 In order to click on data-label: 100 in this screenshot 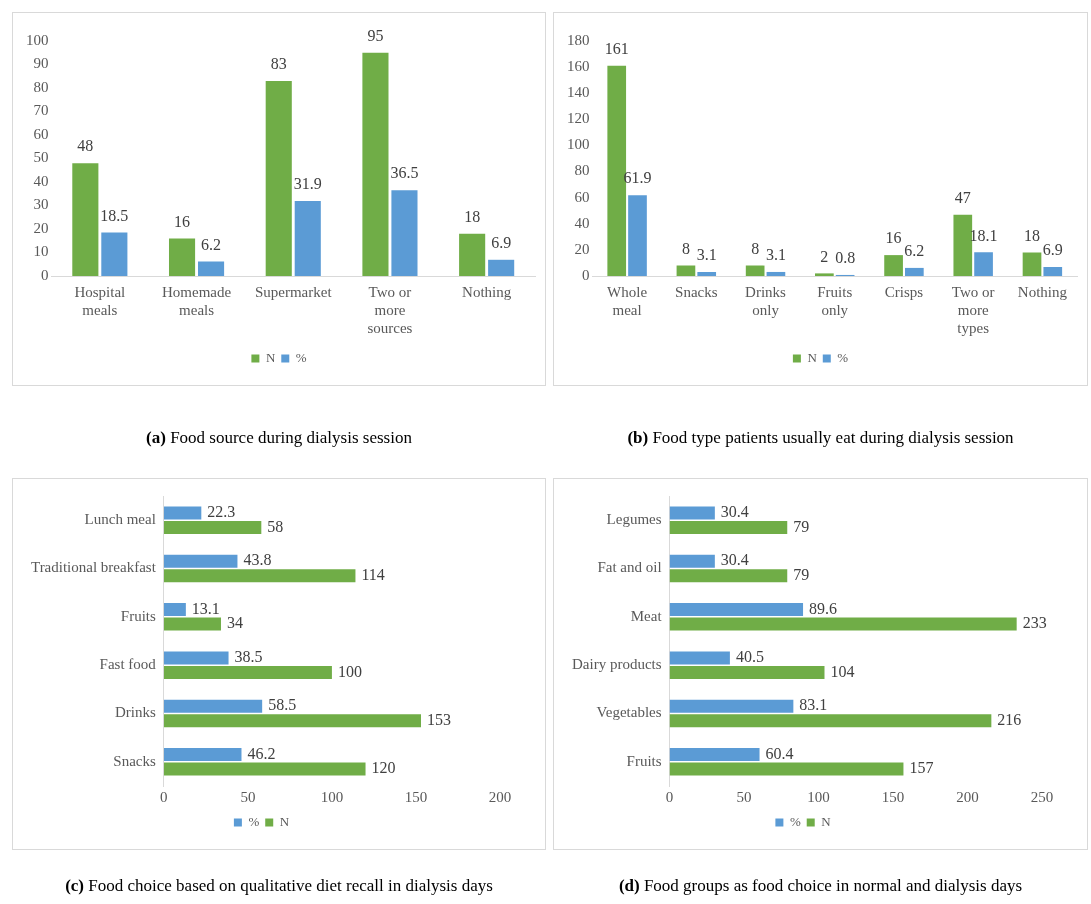, I will do `click(349, 671)`.